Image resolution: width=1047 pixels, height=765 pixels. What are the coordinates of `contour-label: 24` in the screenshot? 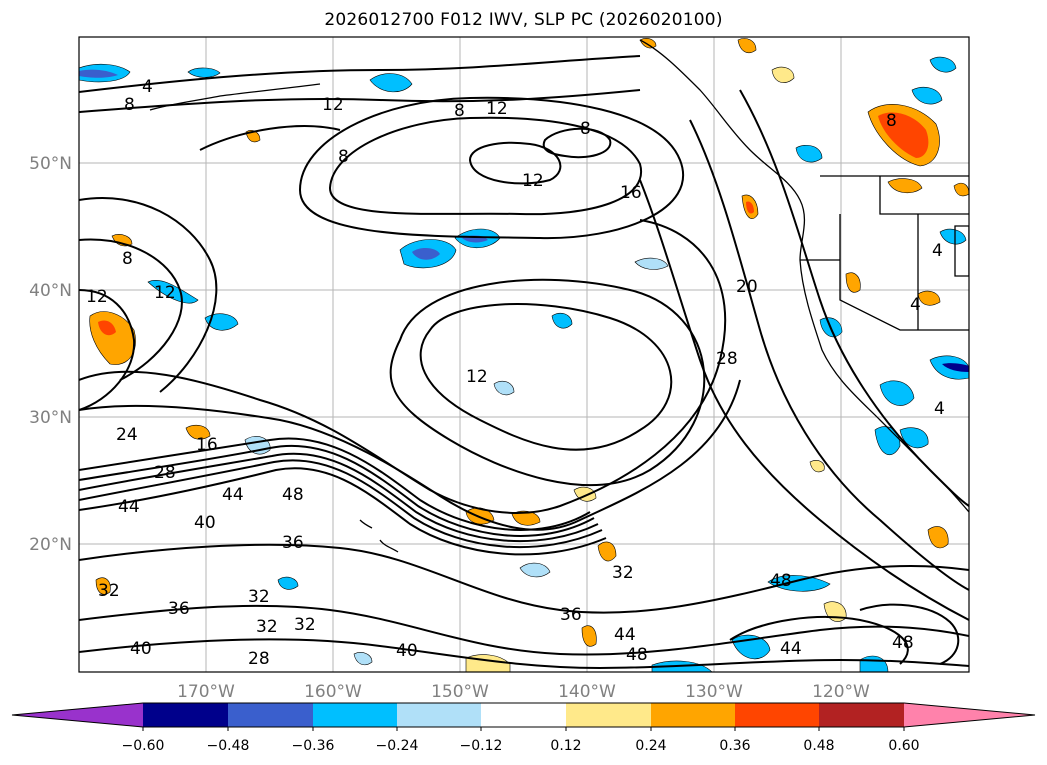 It's located at (127, 435).